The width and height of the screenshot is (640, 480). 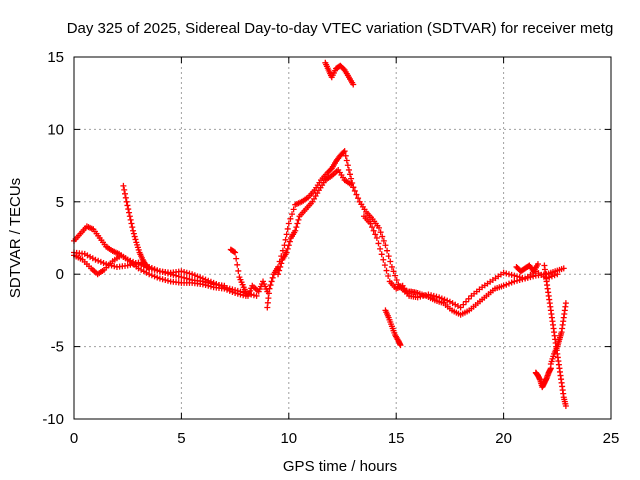 What do you see at coordinates (339, 73) in the screenshot?
I see `series-track-h` at bounding box center [339, 73].